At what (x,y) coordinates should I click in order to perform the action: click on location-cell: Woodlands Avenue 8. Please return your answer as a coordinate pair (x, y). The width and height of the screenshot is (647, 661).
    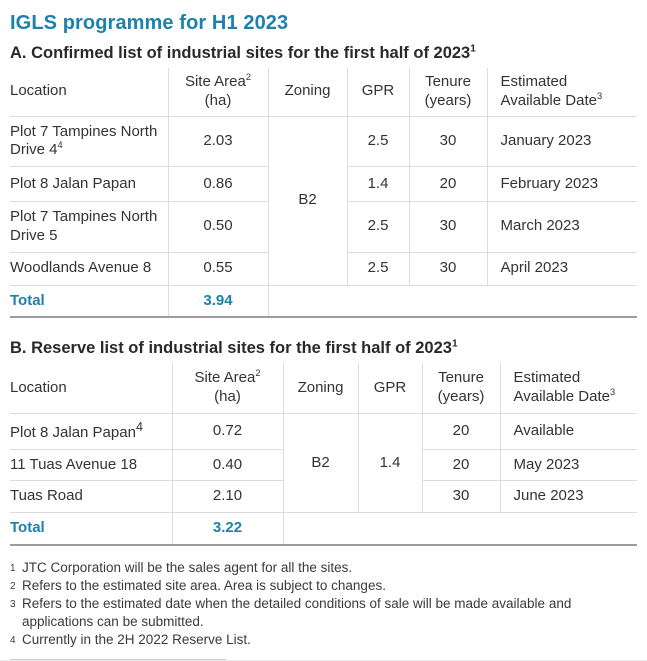
    Looking at the image, I should click on (89, 269).